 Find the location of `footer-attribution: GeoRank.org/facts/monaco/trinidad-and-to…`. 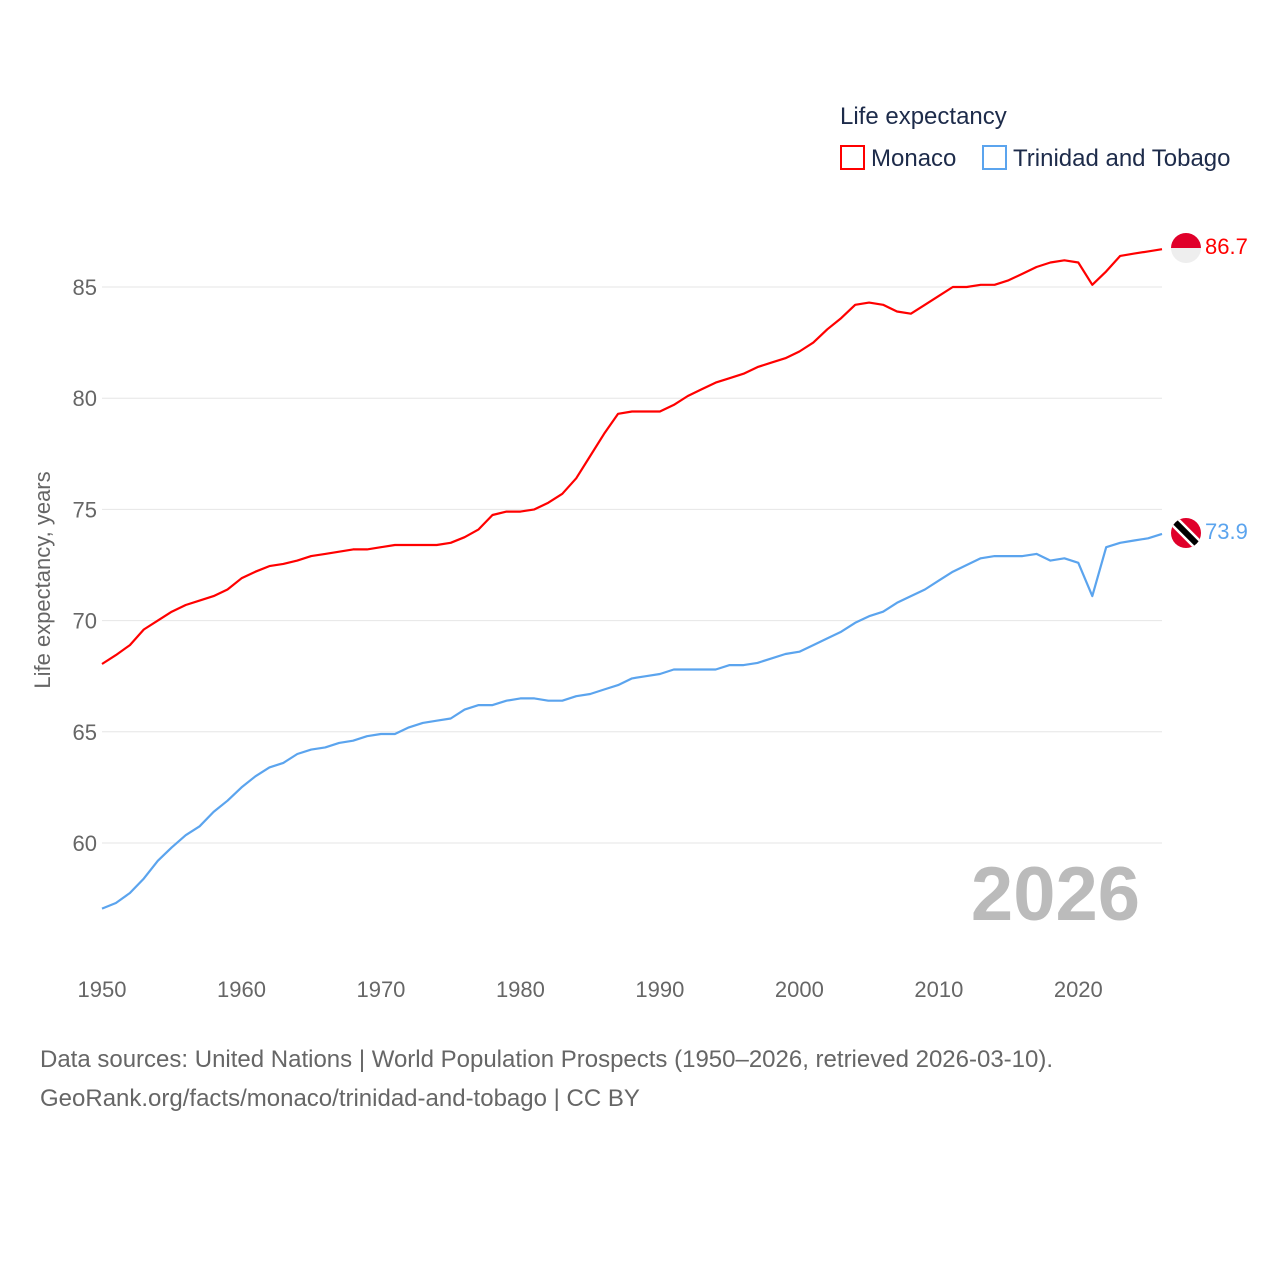

footer-attribution: GeoRank.org/facts/monaco/trinidad-and-to… is located at coordinates (340, 1098).